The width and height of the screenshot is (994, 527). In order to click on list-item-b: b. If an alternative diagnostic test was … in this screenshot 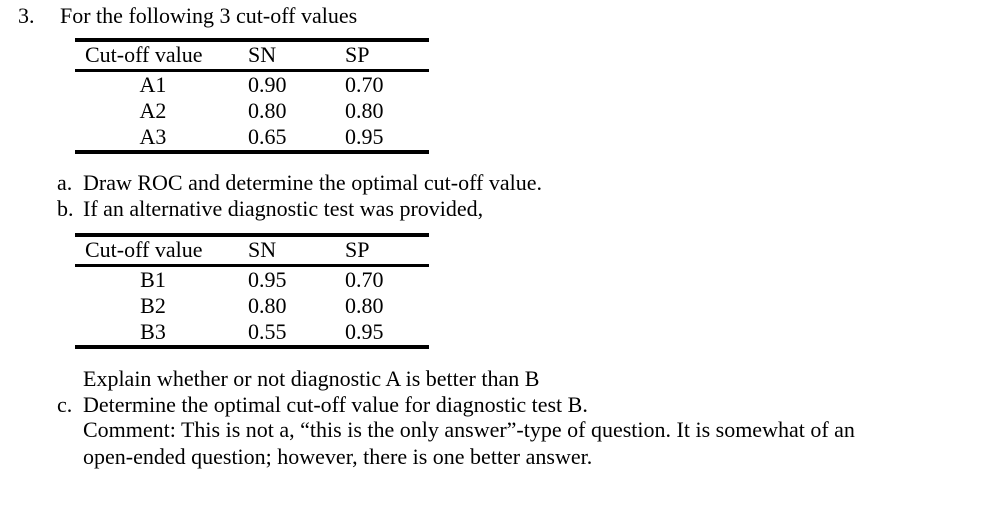, I will do `click(270, 209)`.